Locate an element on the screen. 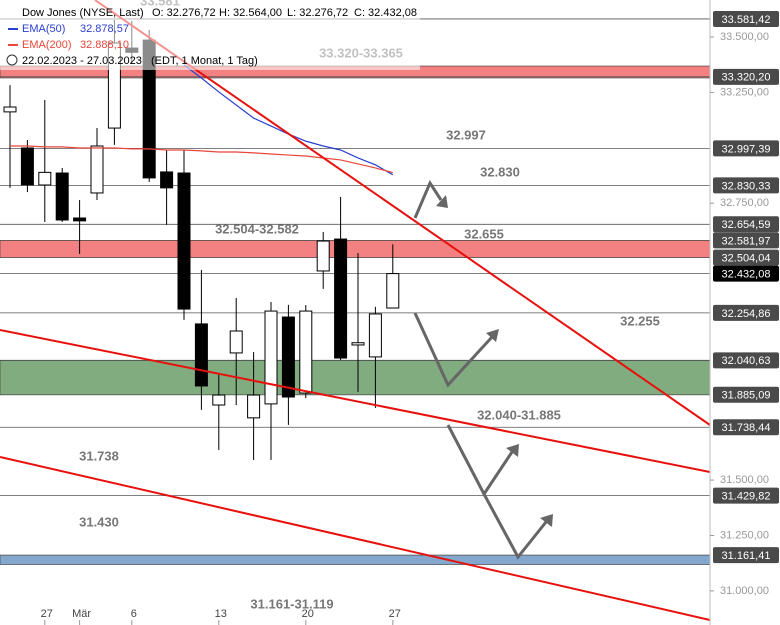 The image size is (780, 625). legend: EMA(50) 32.878,57 EMA(200) 32.888,10 is located at coordinates (68, 37).